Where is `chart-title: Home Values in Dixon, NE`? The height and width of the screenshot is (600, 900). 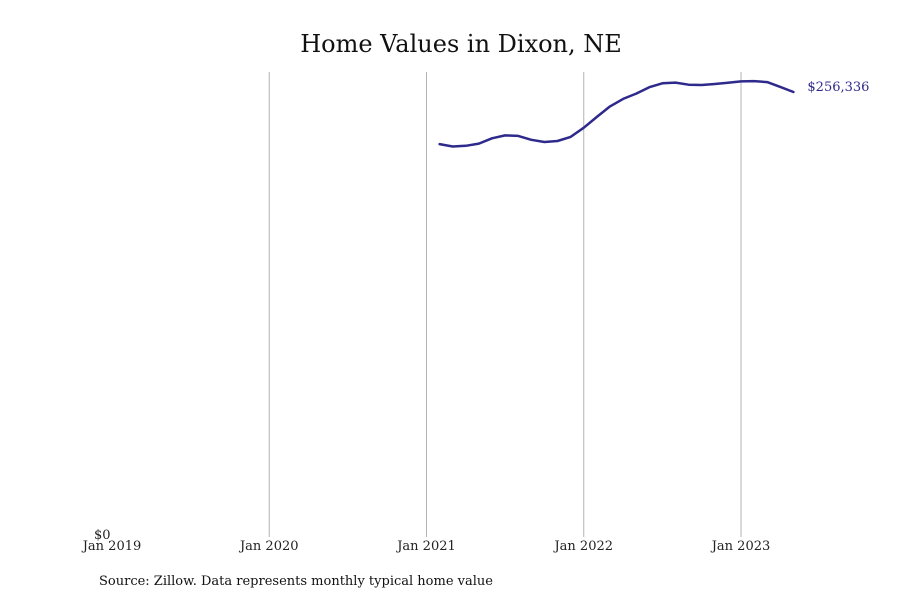
chart-title: Home Values in Dixon, NE is located at coordinates (461, 44).